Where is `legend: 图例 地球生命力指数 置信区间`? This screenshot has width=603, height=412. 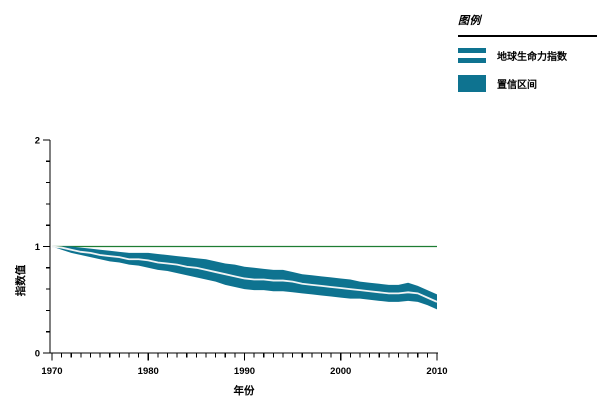 legend: 图例 地球生命力指数 置信区间 is located at coordinates (527, 58).